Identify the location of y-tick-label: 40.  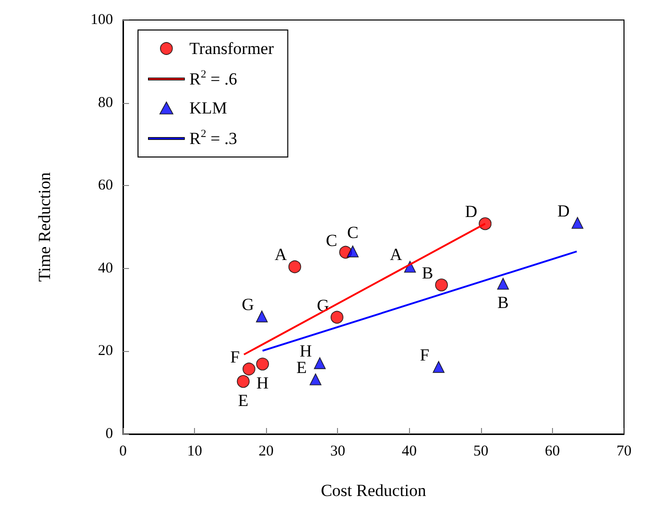
(105, 268).